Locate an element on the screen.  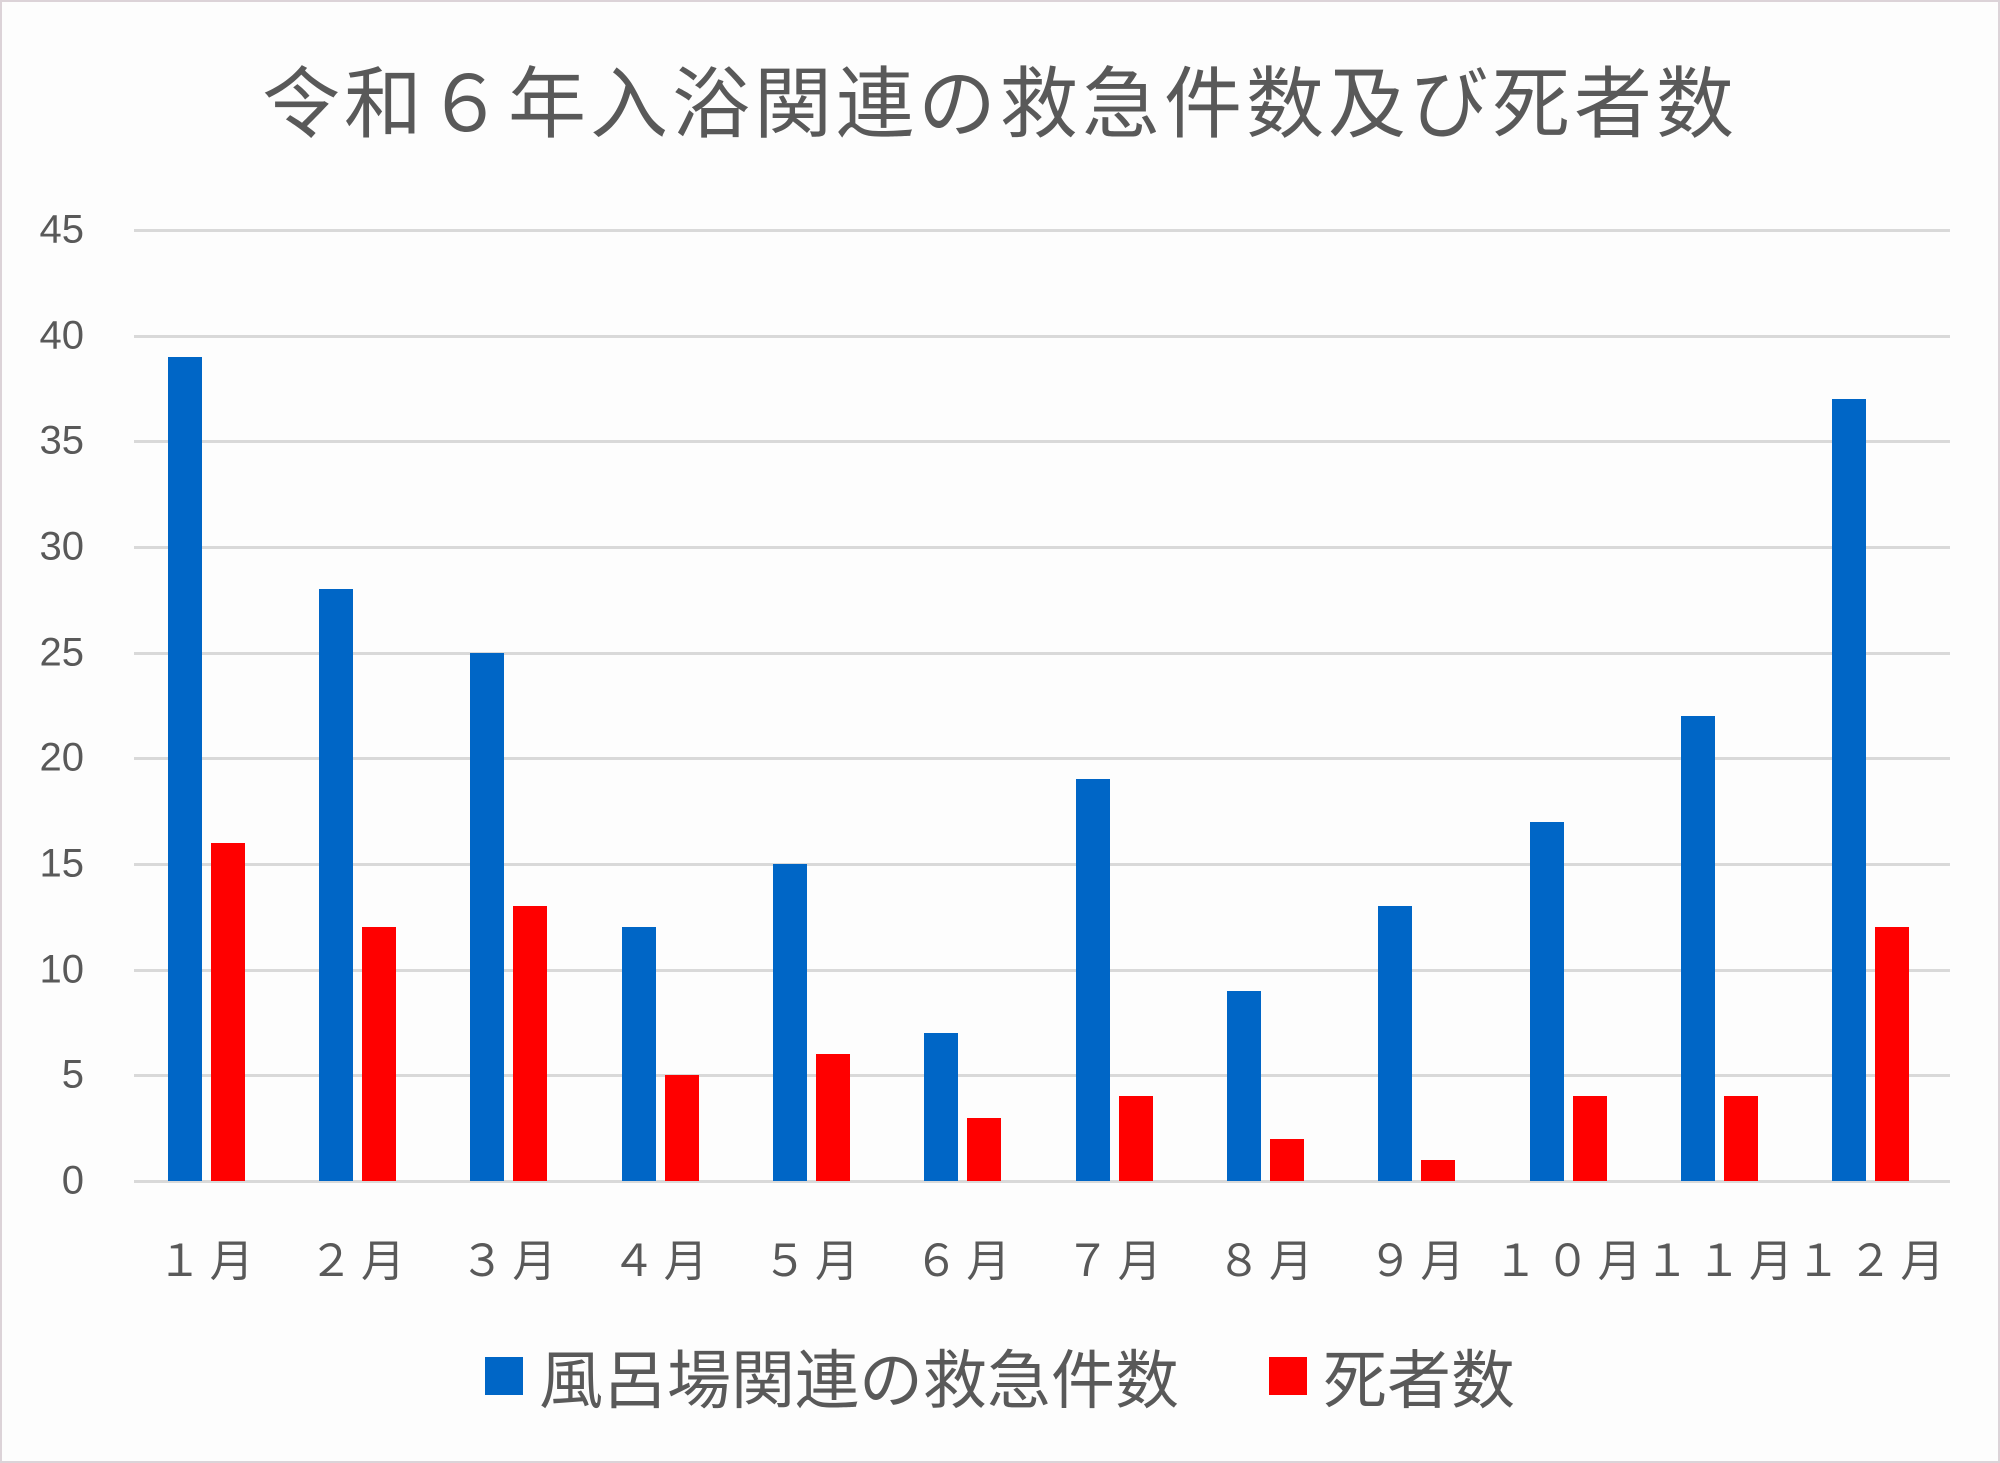
y-axis-tick-label: 45 is located at coordinates (62, 229).